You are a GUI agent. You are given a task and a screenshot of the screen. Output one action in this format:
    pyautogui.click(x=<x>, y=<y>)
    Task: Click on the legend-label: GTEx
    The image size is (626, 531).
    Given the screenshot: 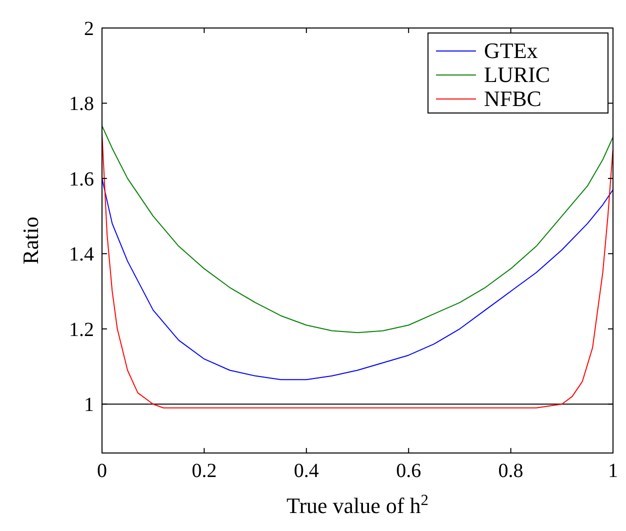 What is the action you would take?
    pyautogui.click(x=511, y=50)
    